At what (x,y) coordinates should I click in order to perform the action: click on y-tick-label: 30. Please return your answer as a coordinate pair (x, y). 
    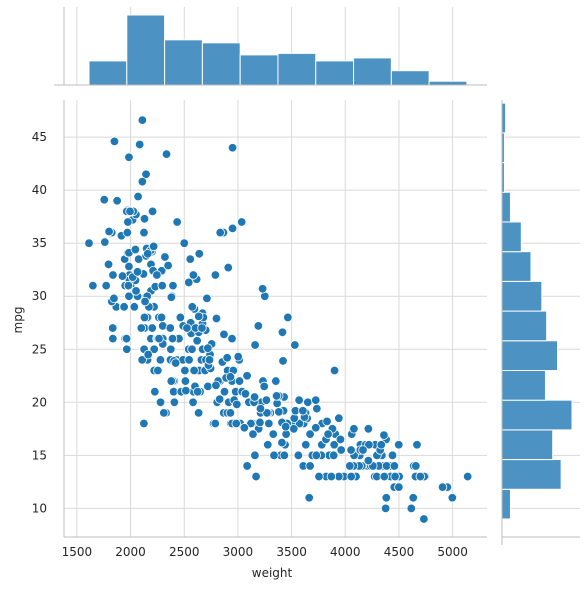
    Looking at the image, I should click on (39, 296).